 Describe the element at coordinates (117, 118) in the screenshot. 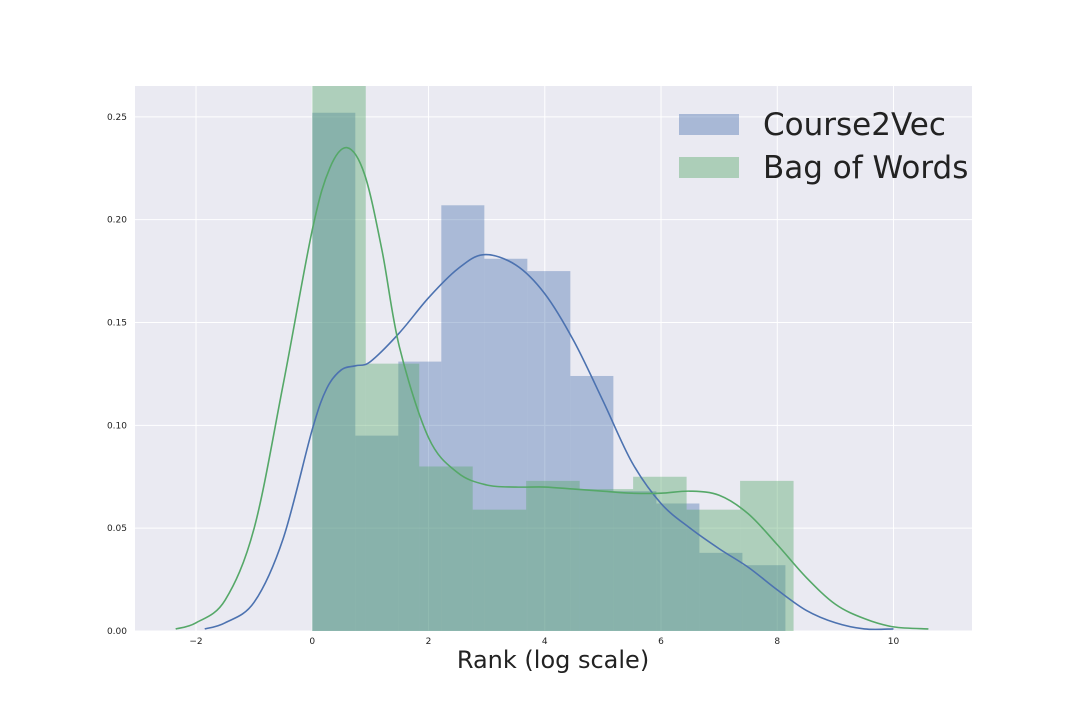

I see `y-tick-label: 0.25` at that location.